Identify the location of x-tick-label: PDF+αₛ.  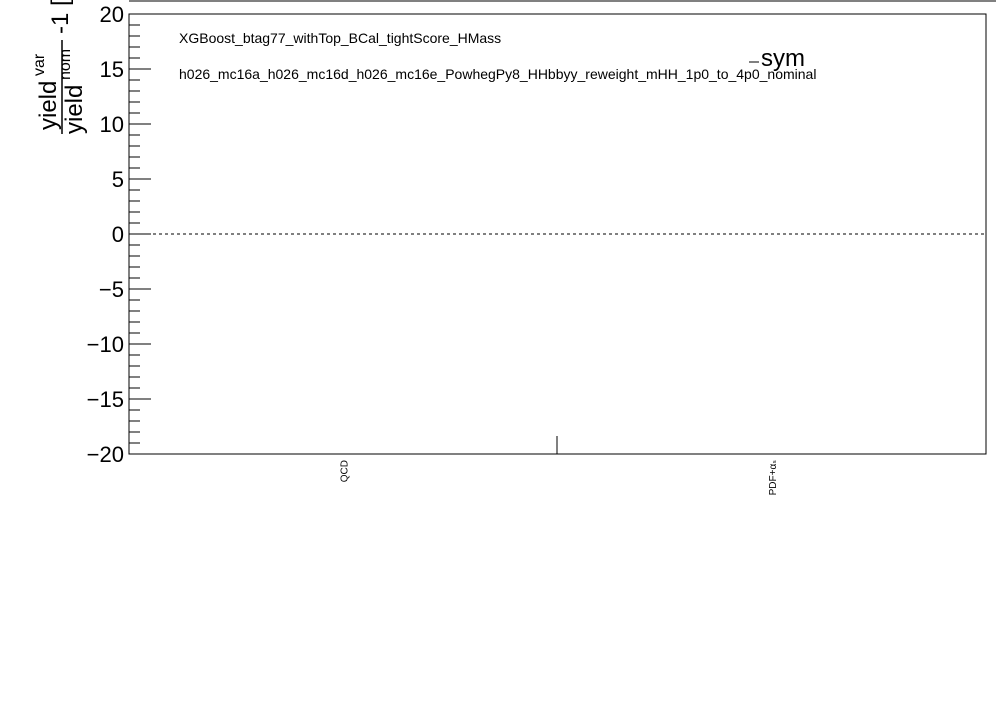
(773, 478).